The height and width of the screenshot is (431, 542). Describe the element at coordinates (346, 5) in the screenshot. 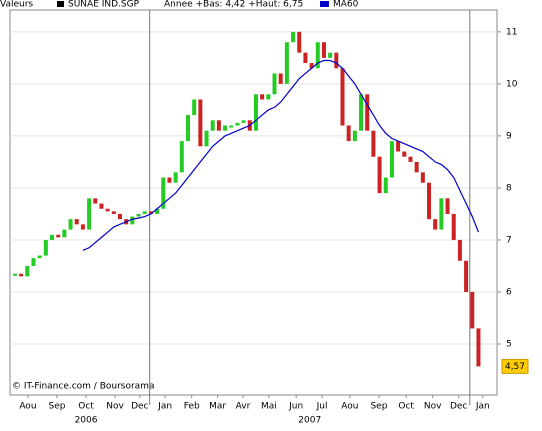

I see `legend-entry: MA60` at that location.